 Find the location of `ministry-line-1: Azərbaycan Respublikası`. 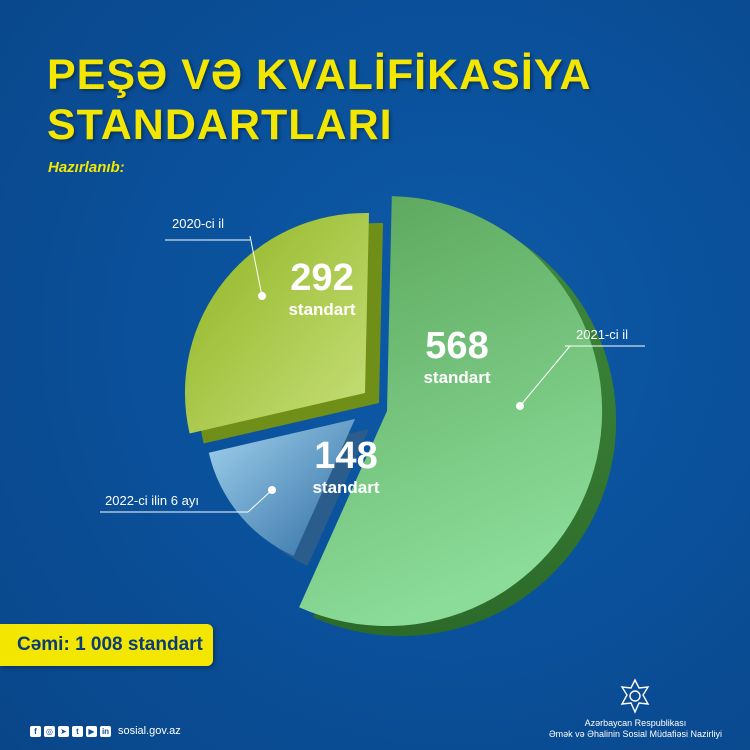

ministry-line-1: Azərbaycan Respublikası is located at coordinates (635, 723).